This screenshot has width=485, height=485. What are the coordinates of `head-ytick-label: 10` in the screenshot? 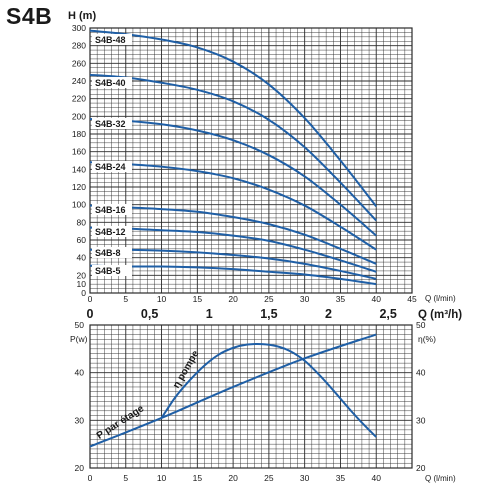 It's located at (82, 284).